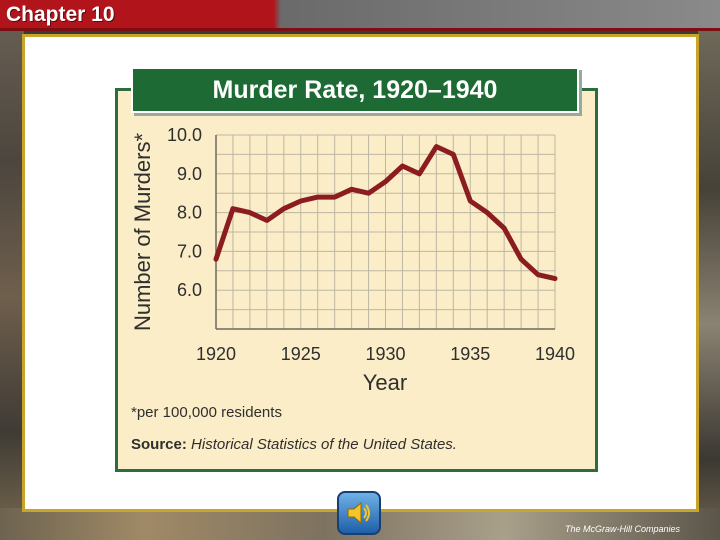 This screenshot has width=720, height=540. Describe the element at coordinates (470, 354) in the screenshot. I see `x-tick-label: 1935` at that location.